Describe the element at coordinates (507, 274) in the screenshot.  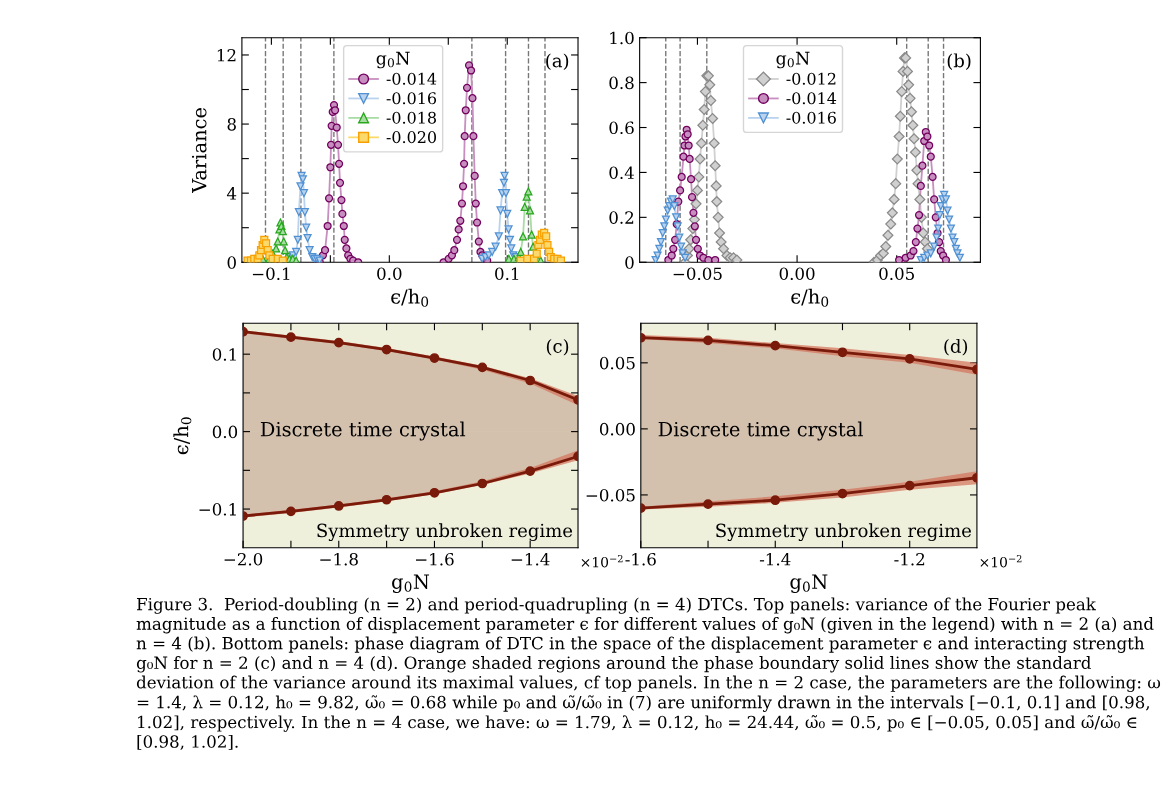
I see `x-tick-label: 0.1` at that location.